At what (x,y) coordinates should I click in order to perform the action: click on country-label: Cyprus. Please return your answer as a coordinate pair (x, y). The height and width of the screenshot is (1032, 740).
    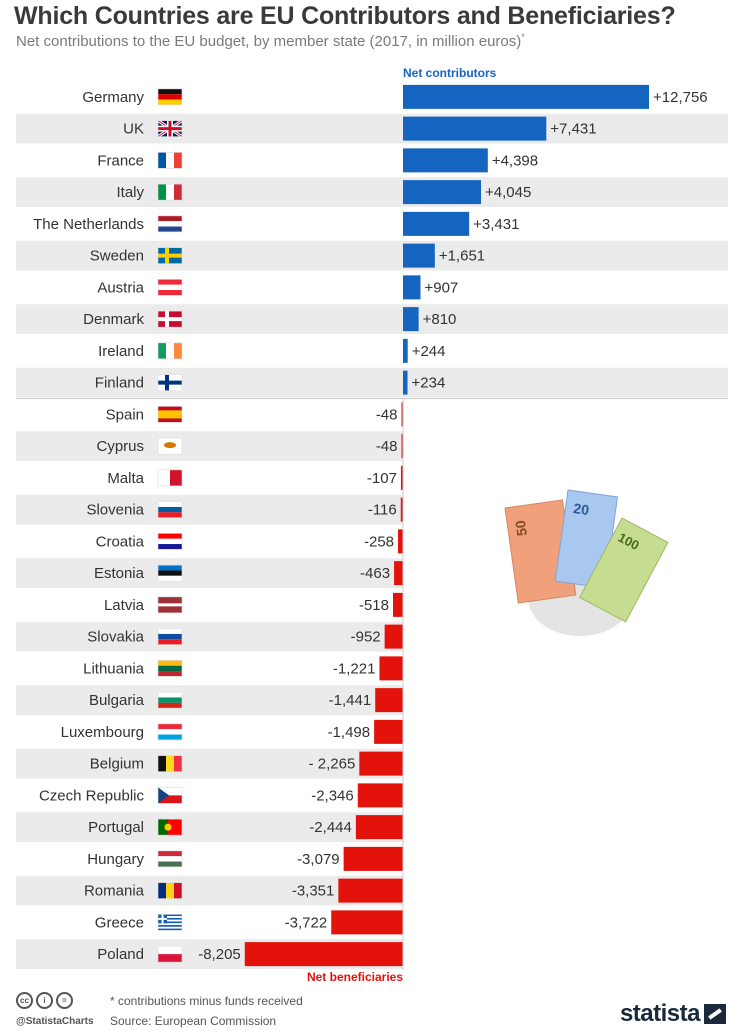
    Looking at the image, I should click on (120, 446).